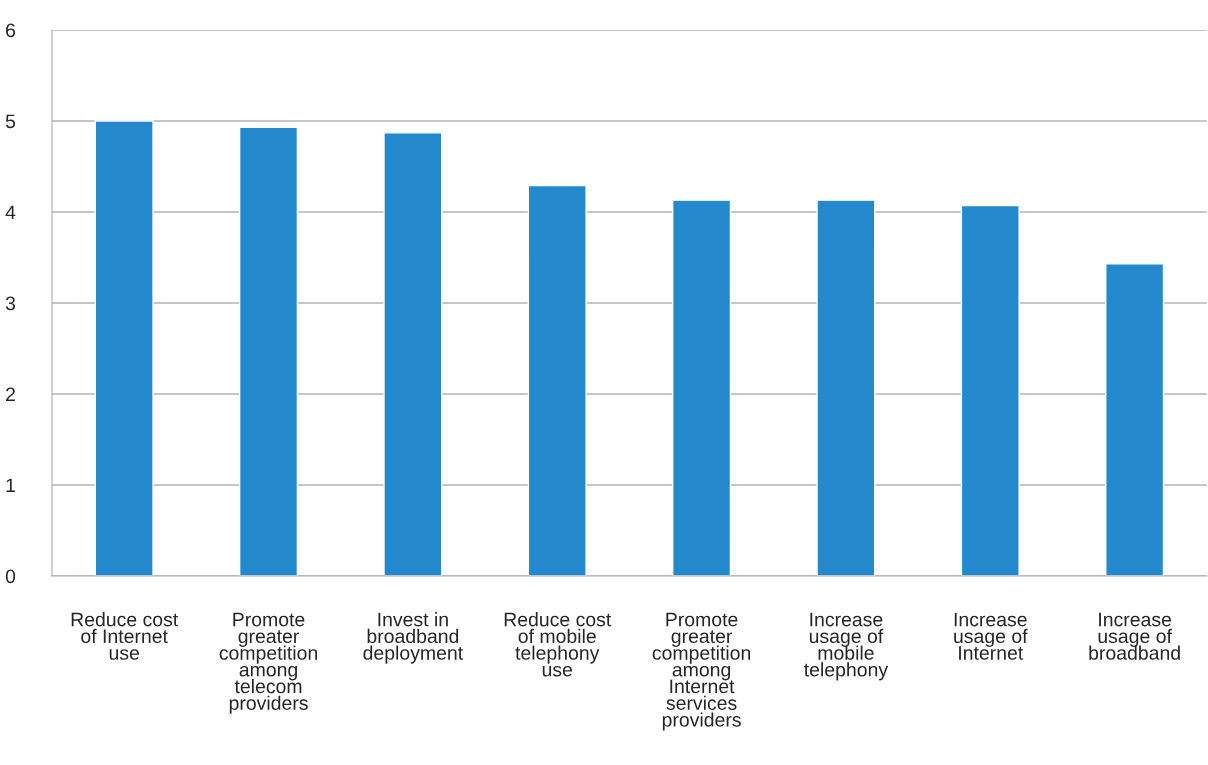 The width and height of the screenshot is (1208, 765). Describe the element at coordinates (1134, 636) in the screenshot. I see `x-tick-label: Increase usage of broadband` at that location.